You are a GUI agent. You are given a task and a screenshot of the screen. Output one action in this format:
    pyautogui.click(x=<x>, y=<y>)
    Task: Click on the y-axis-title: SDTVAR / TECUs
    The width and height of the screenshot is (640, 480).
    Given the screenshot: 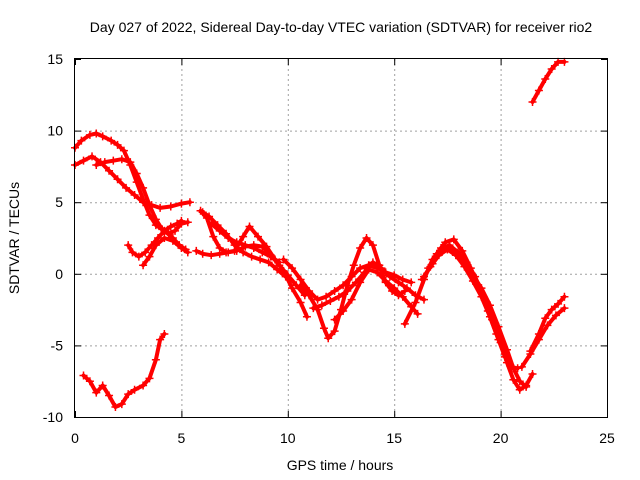 What is the action you would take?
    pyautogui.click(x=14, y=238)
    